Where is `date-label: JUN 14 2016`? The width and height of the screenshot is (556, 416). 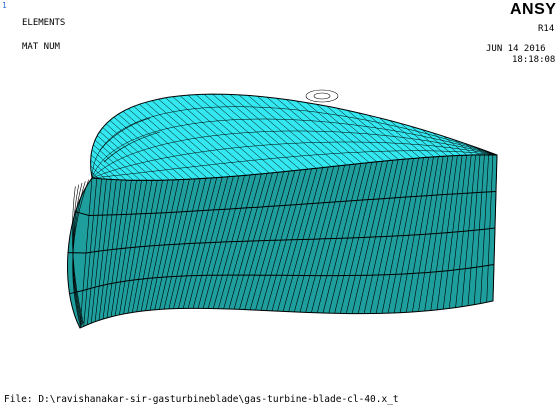 date-label: JUN 14 2016 is located at coordinates (516, 49).